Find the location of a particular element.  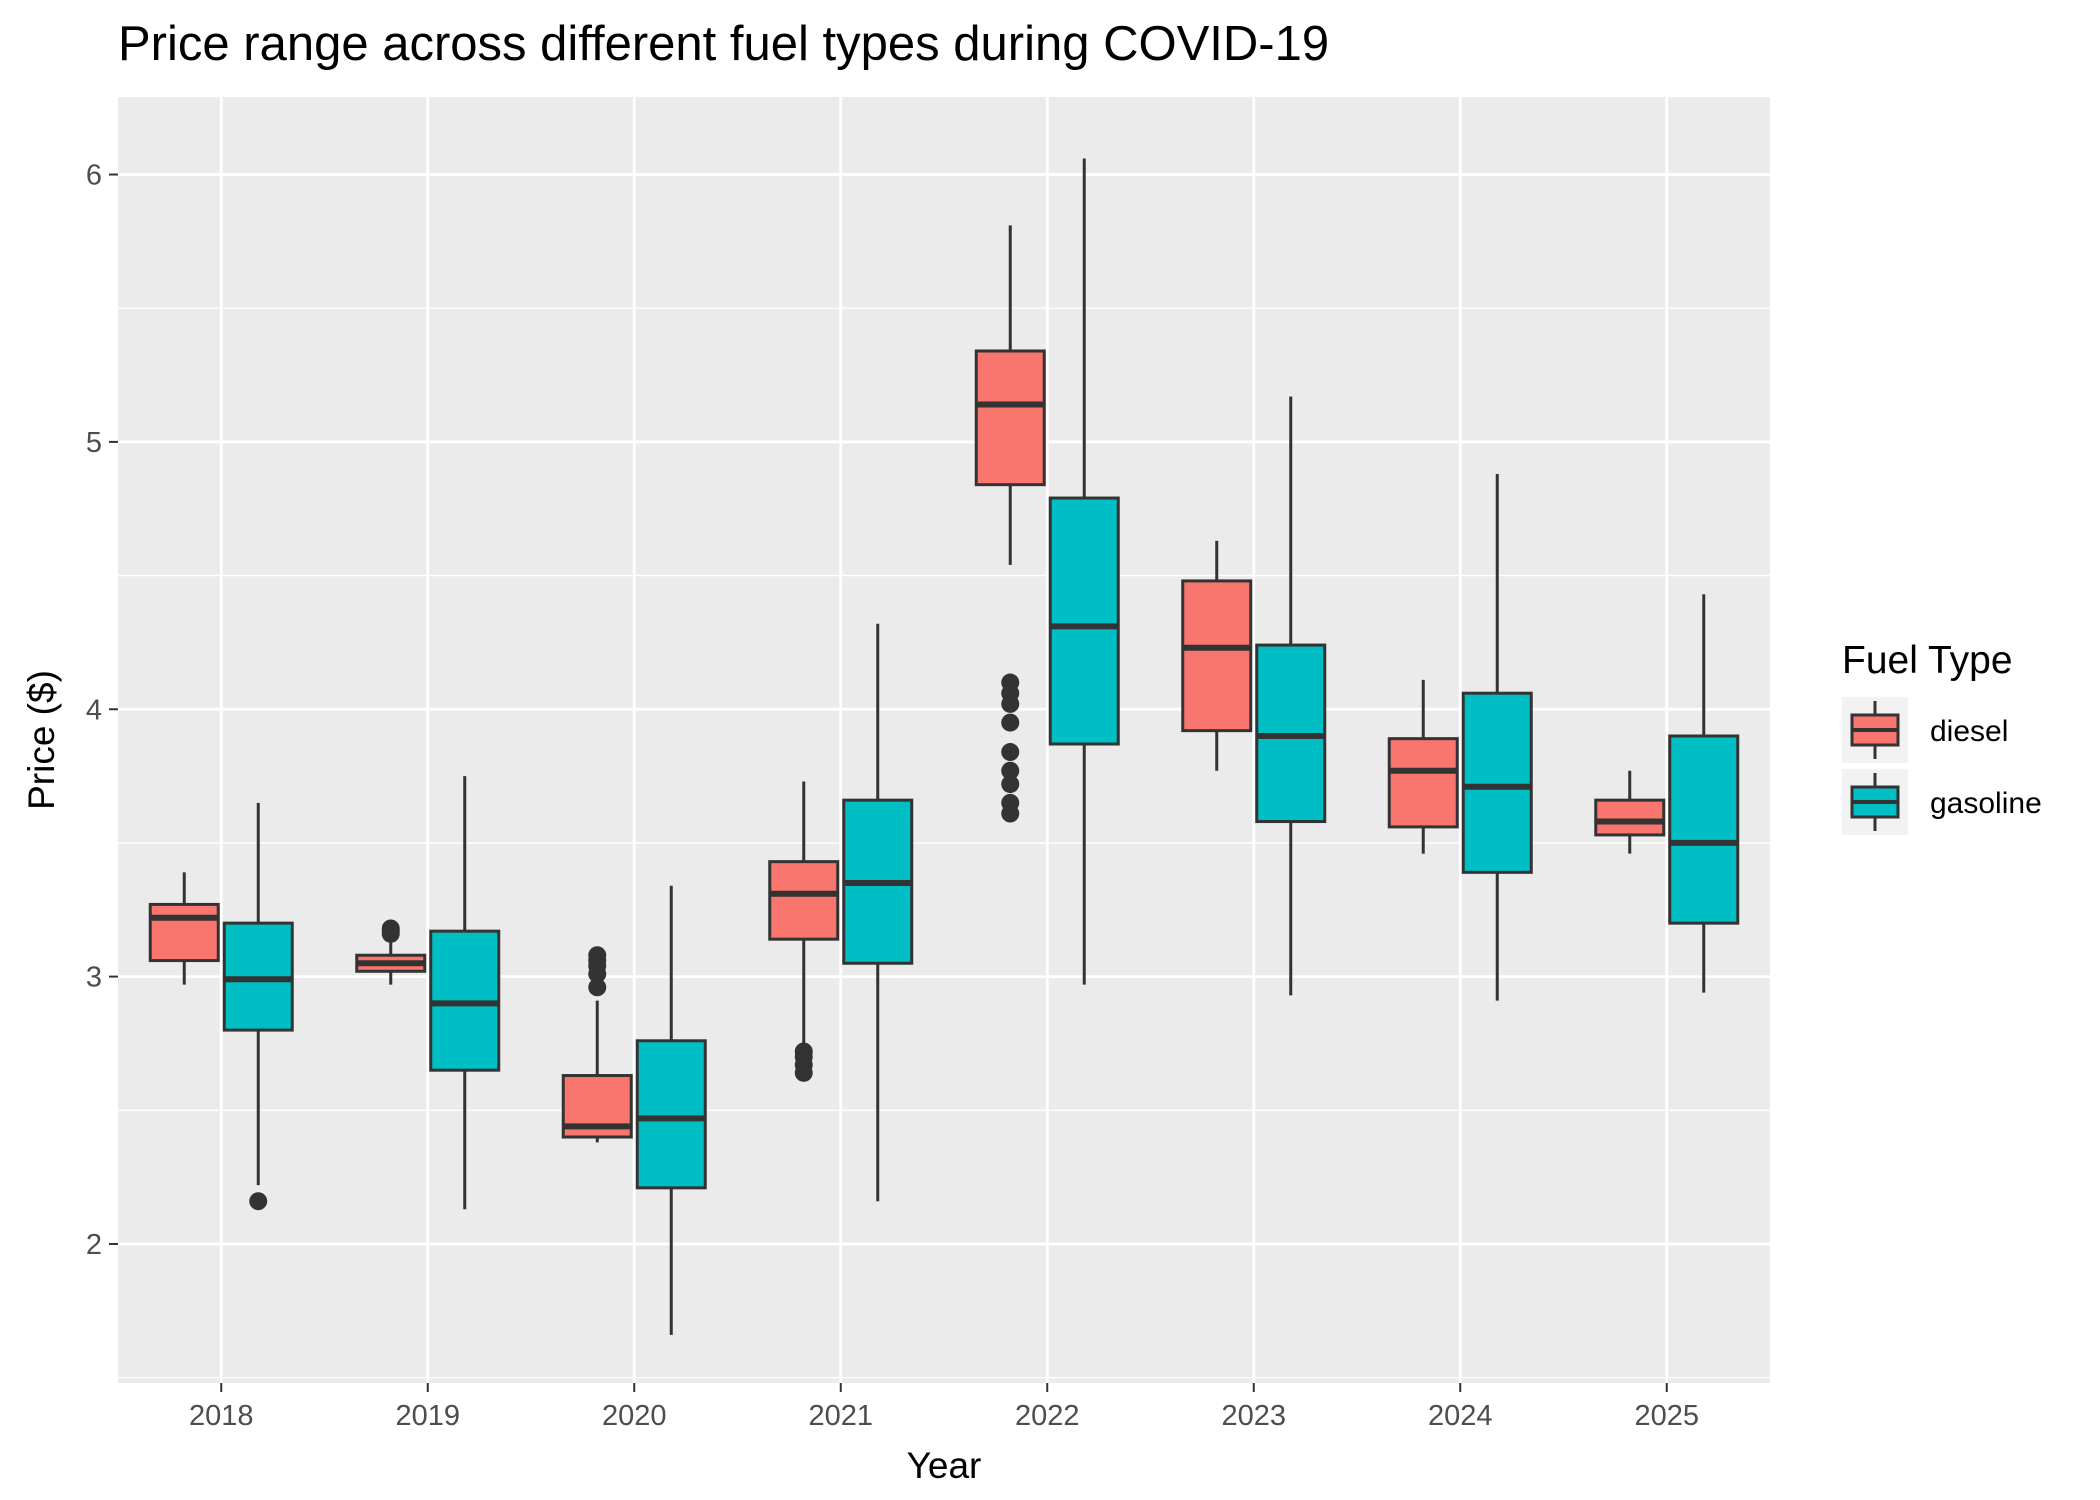

x-tick-label: 2019 is located at coordinates (427, 1416).